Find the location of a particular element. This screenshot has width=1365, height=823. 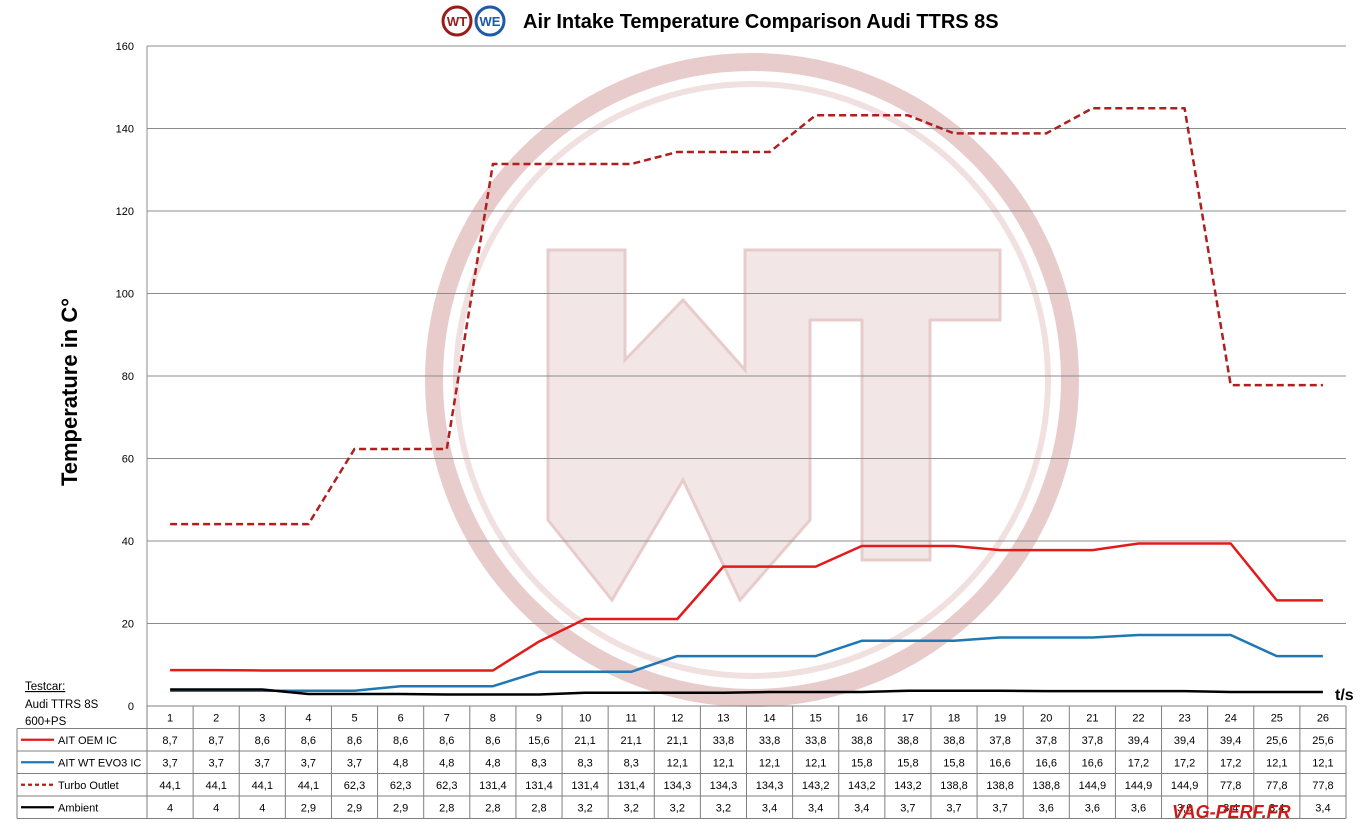

we-logo: WE is located at coordinates (490, 21).